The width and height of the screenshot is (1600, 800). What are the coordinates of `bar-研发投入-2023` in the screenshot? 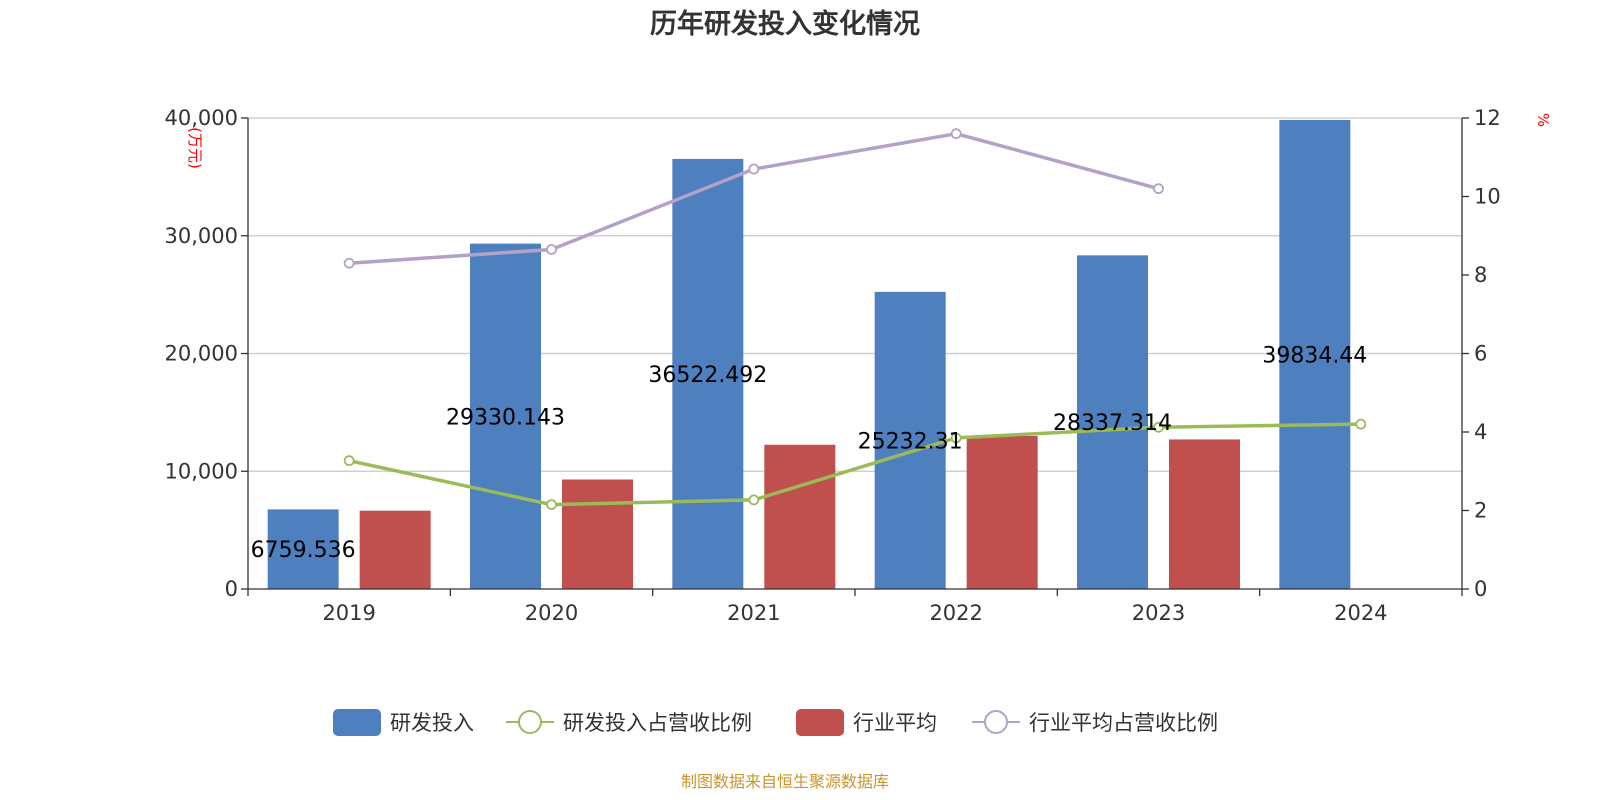 It's located at (1112, 422).